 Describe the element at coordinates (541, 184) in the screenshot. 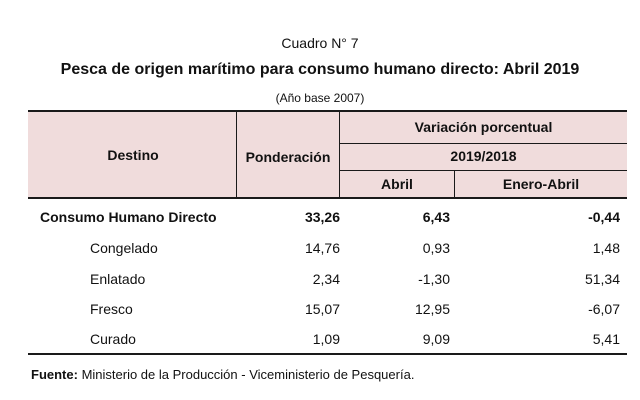

I see `header-enero-abril: Enero-Abril` at that location.